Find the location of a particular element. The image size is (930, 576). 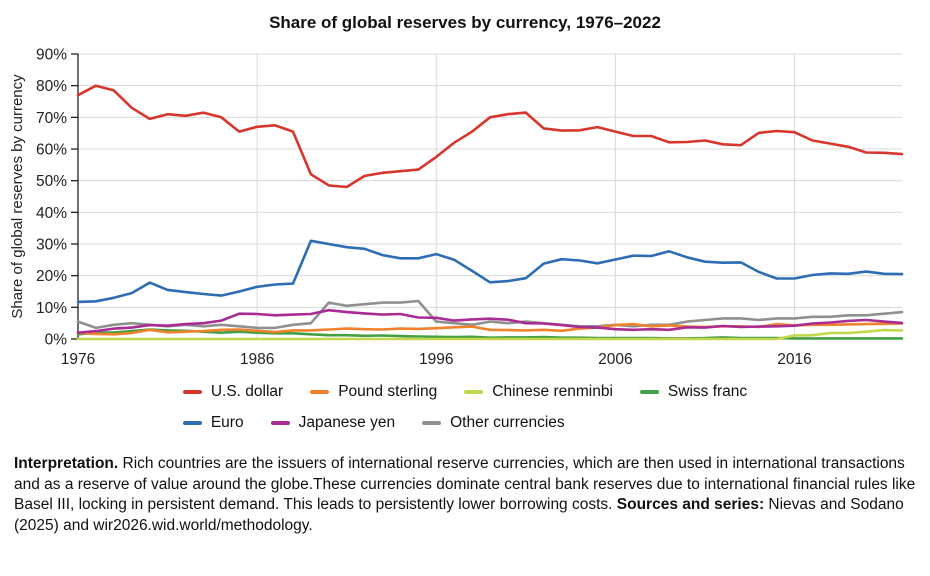

legend-item-renminbi: Chinese renminbi is located at coordinates (538, 392).